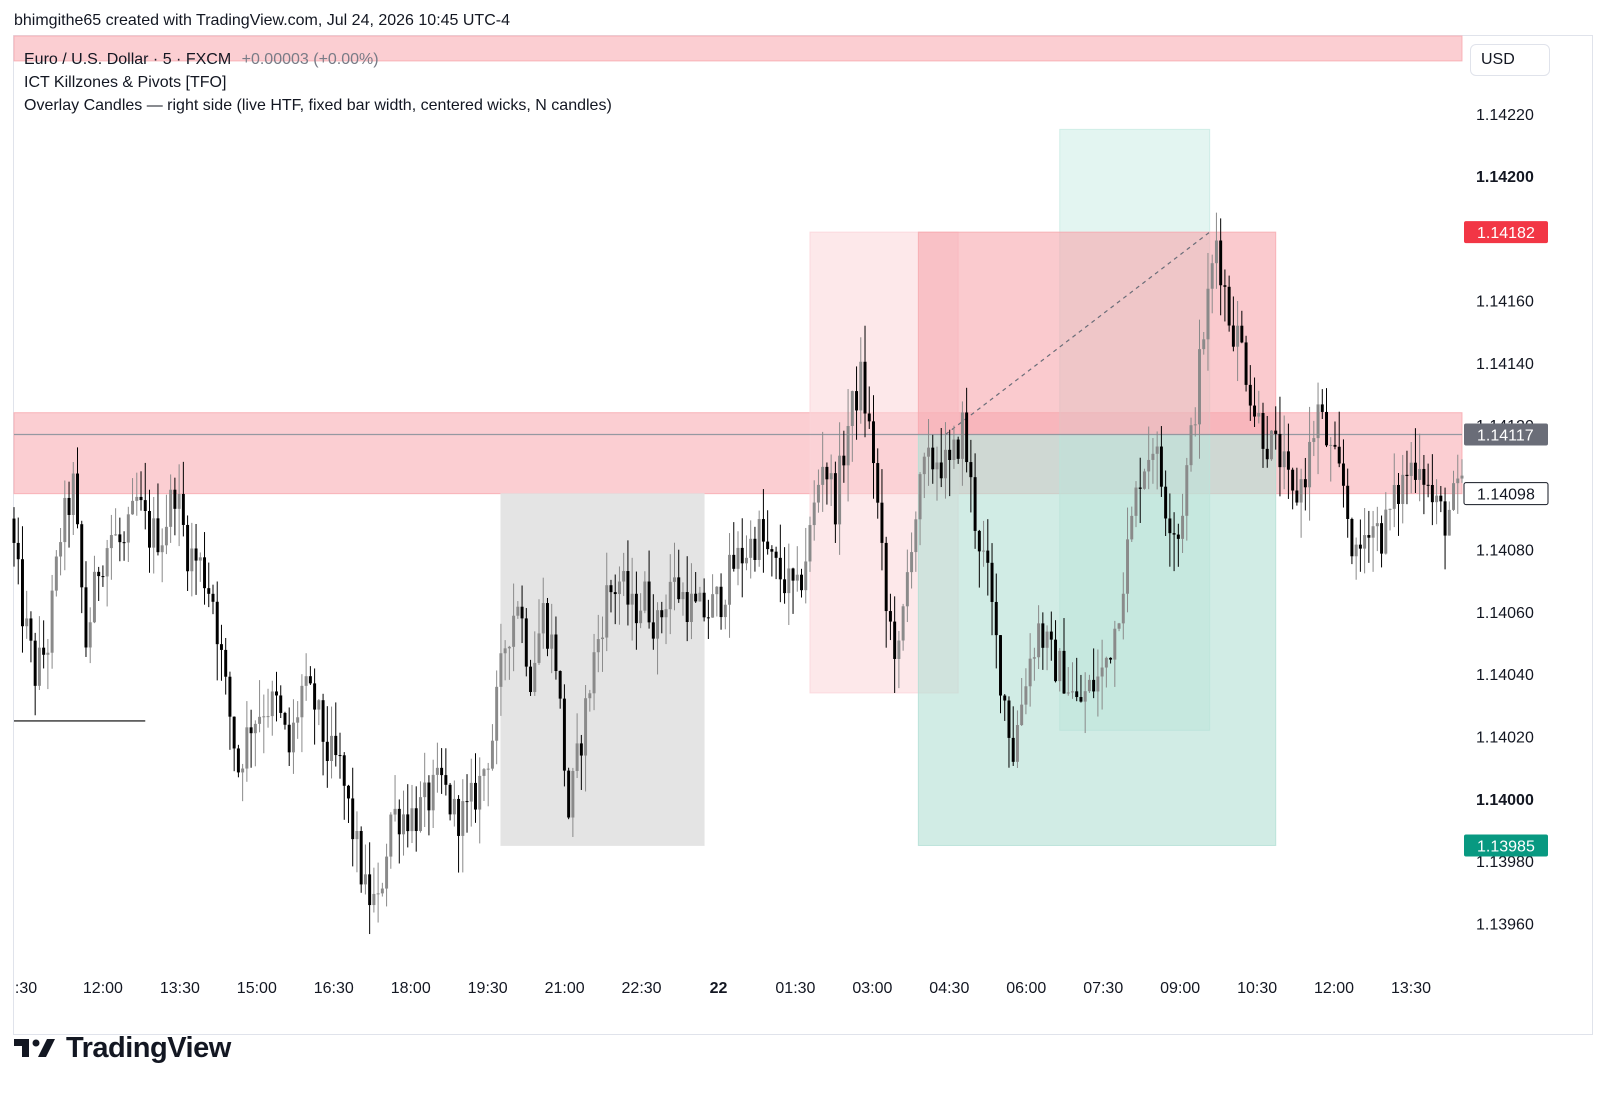 This screenshot has width=1600, height=1108. What do you see at coordinates (738, 48) in the screenshot?
I see `top-band` at bounding box center [738, 48].